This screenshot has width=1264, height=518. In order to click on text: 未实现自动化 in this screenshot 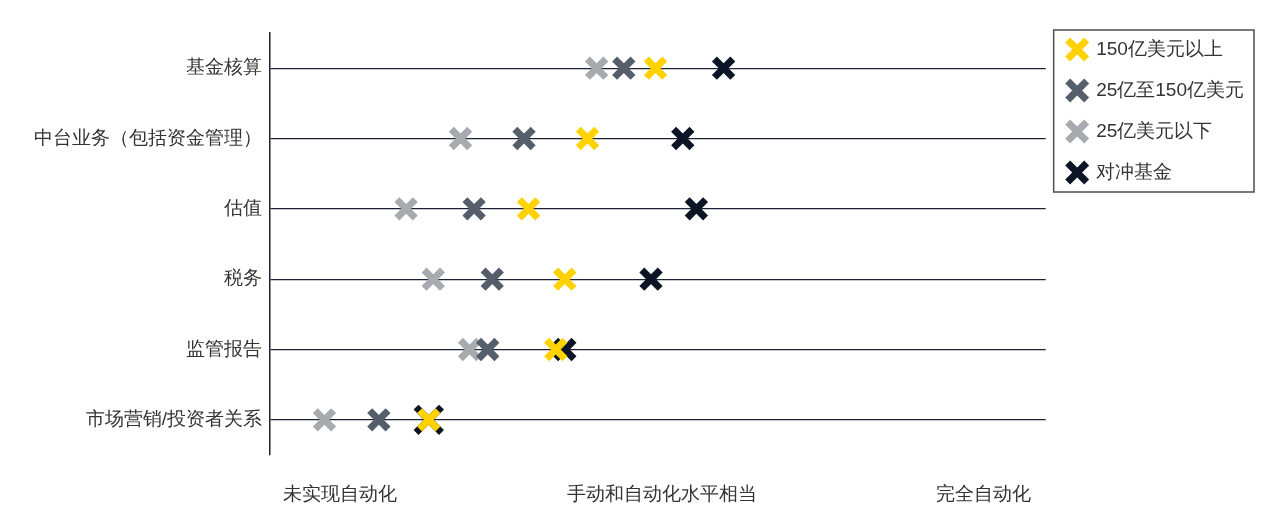, I will do `click(339, 493)`.